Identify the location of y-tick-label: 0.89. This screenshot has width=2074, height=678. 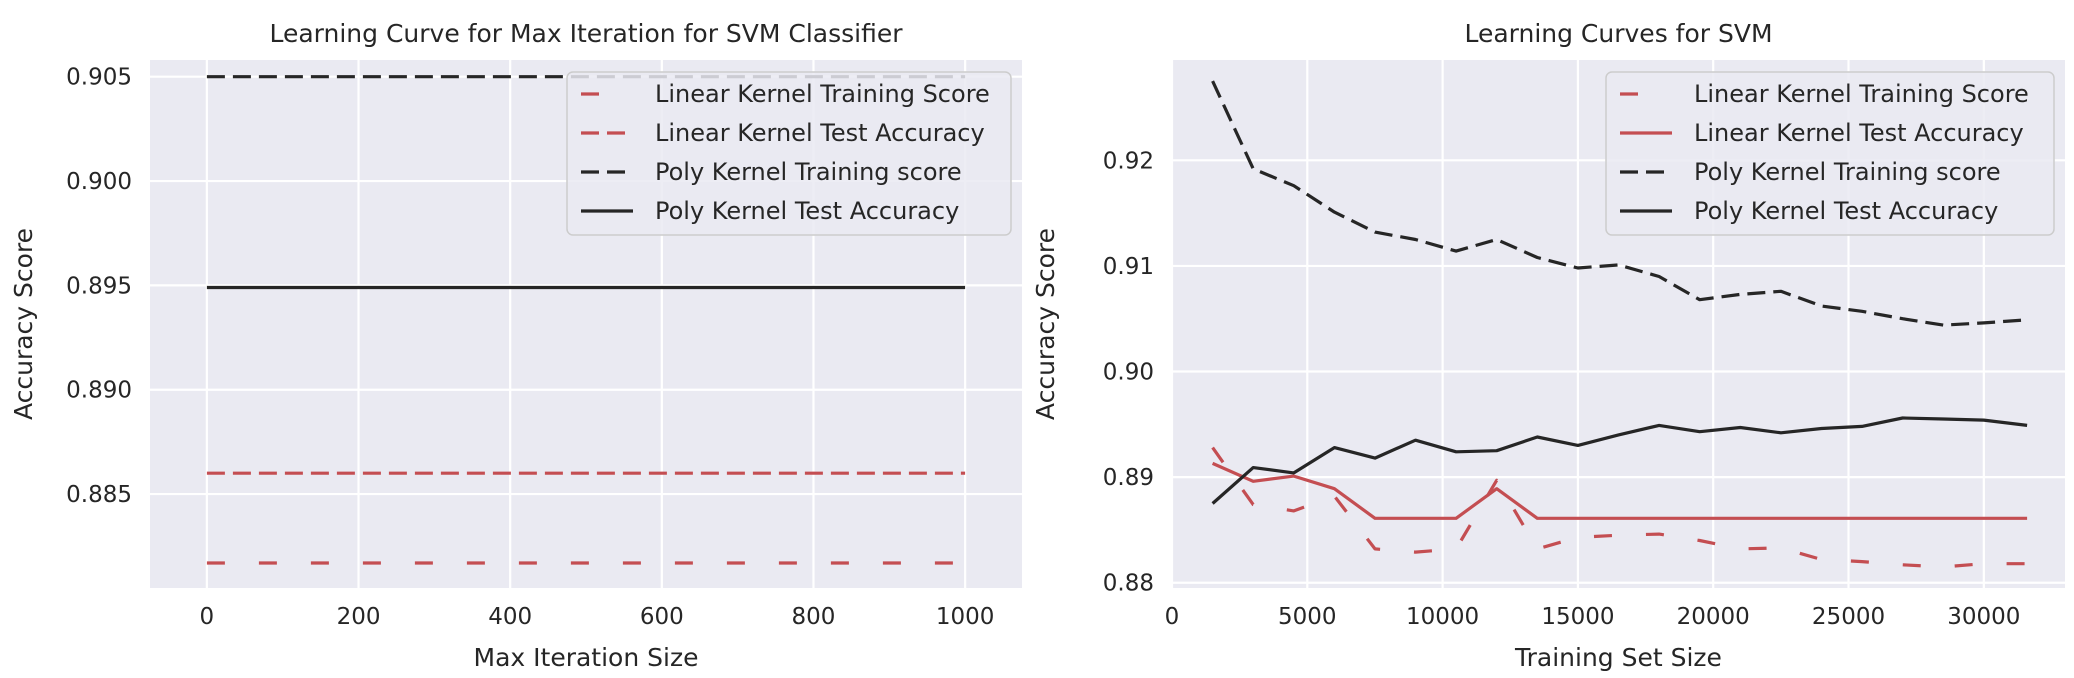
(1128, 478).